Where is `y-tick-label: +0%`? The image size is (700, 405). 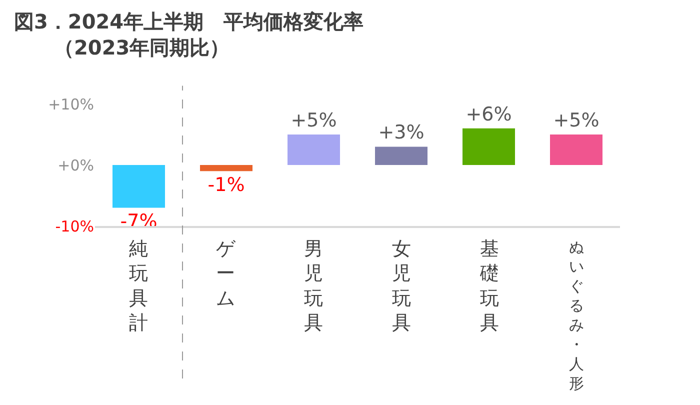 y-tick-label: +0% is located at coordinates (76, 165).